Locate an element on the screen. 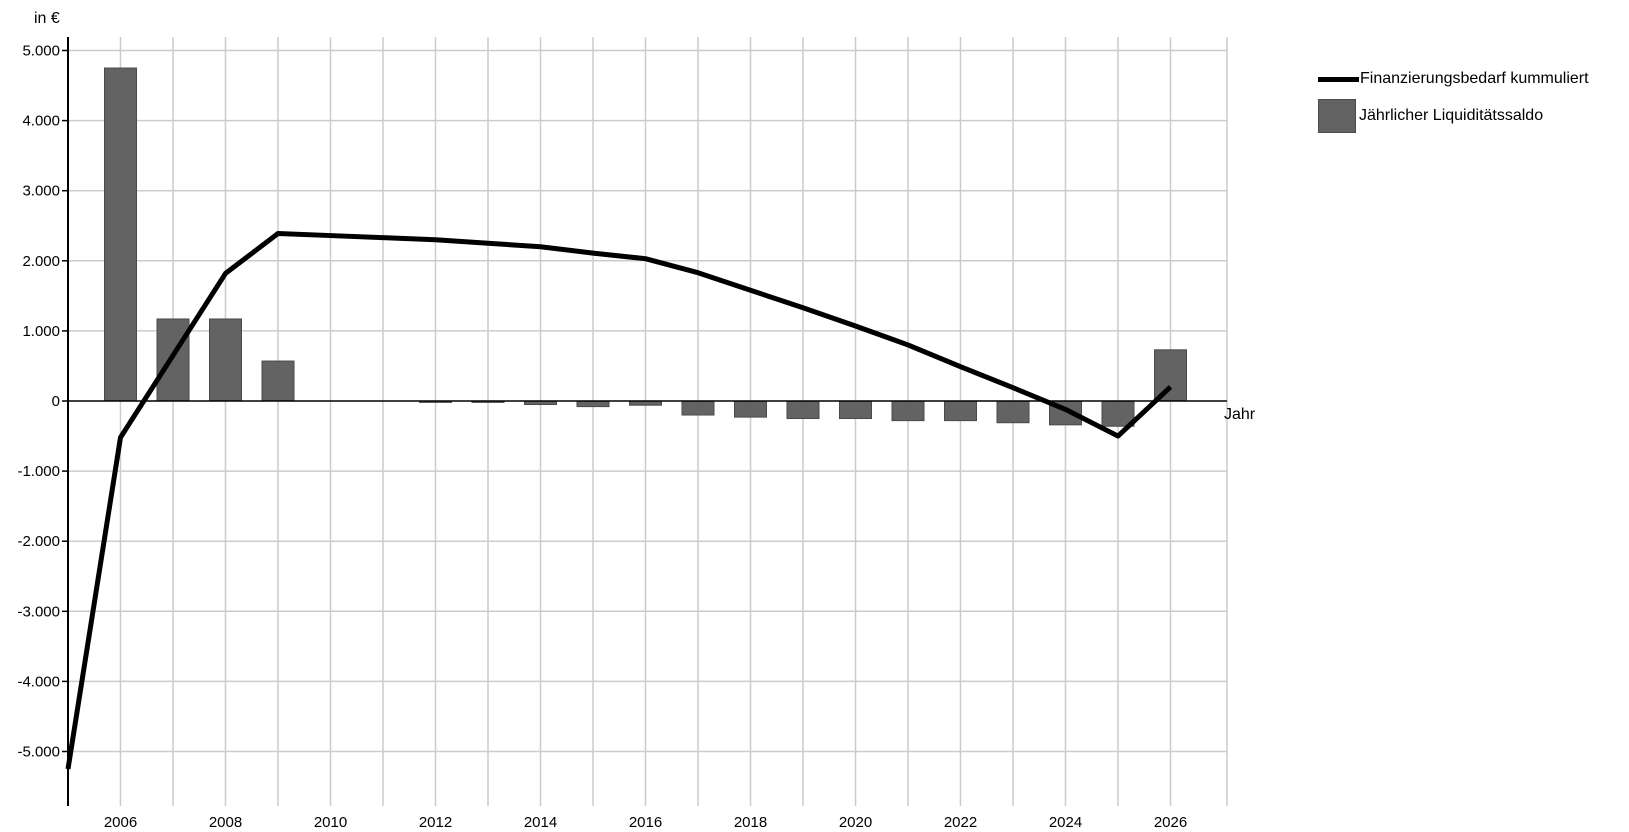 Image resolution: width=1629 pixels, height=832 pixels. x-tick-label: 2022 is located at coordinates (960, 822).